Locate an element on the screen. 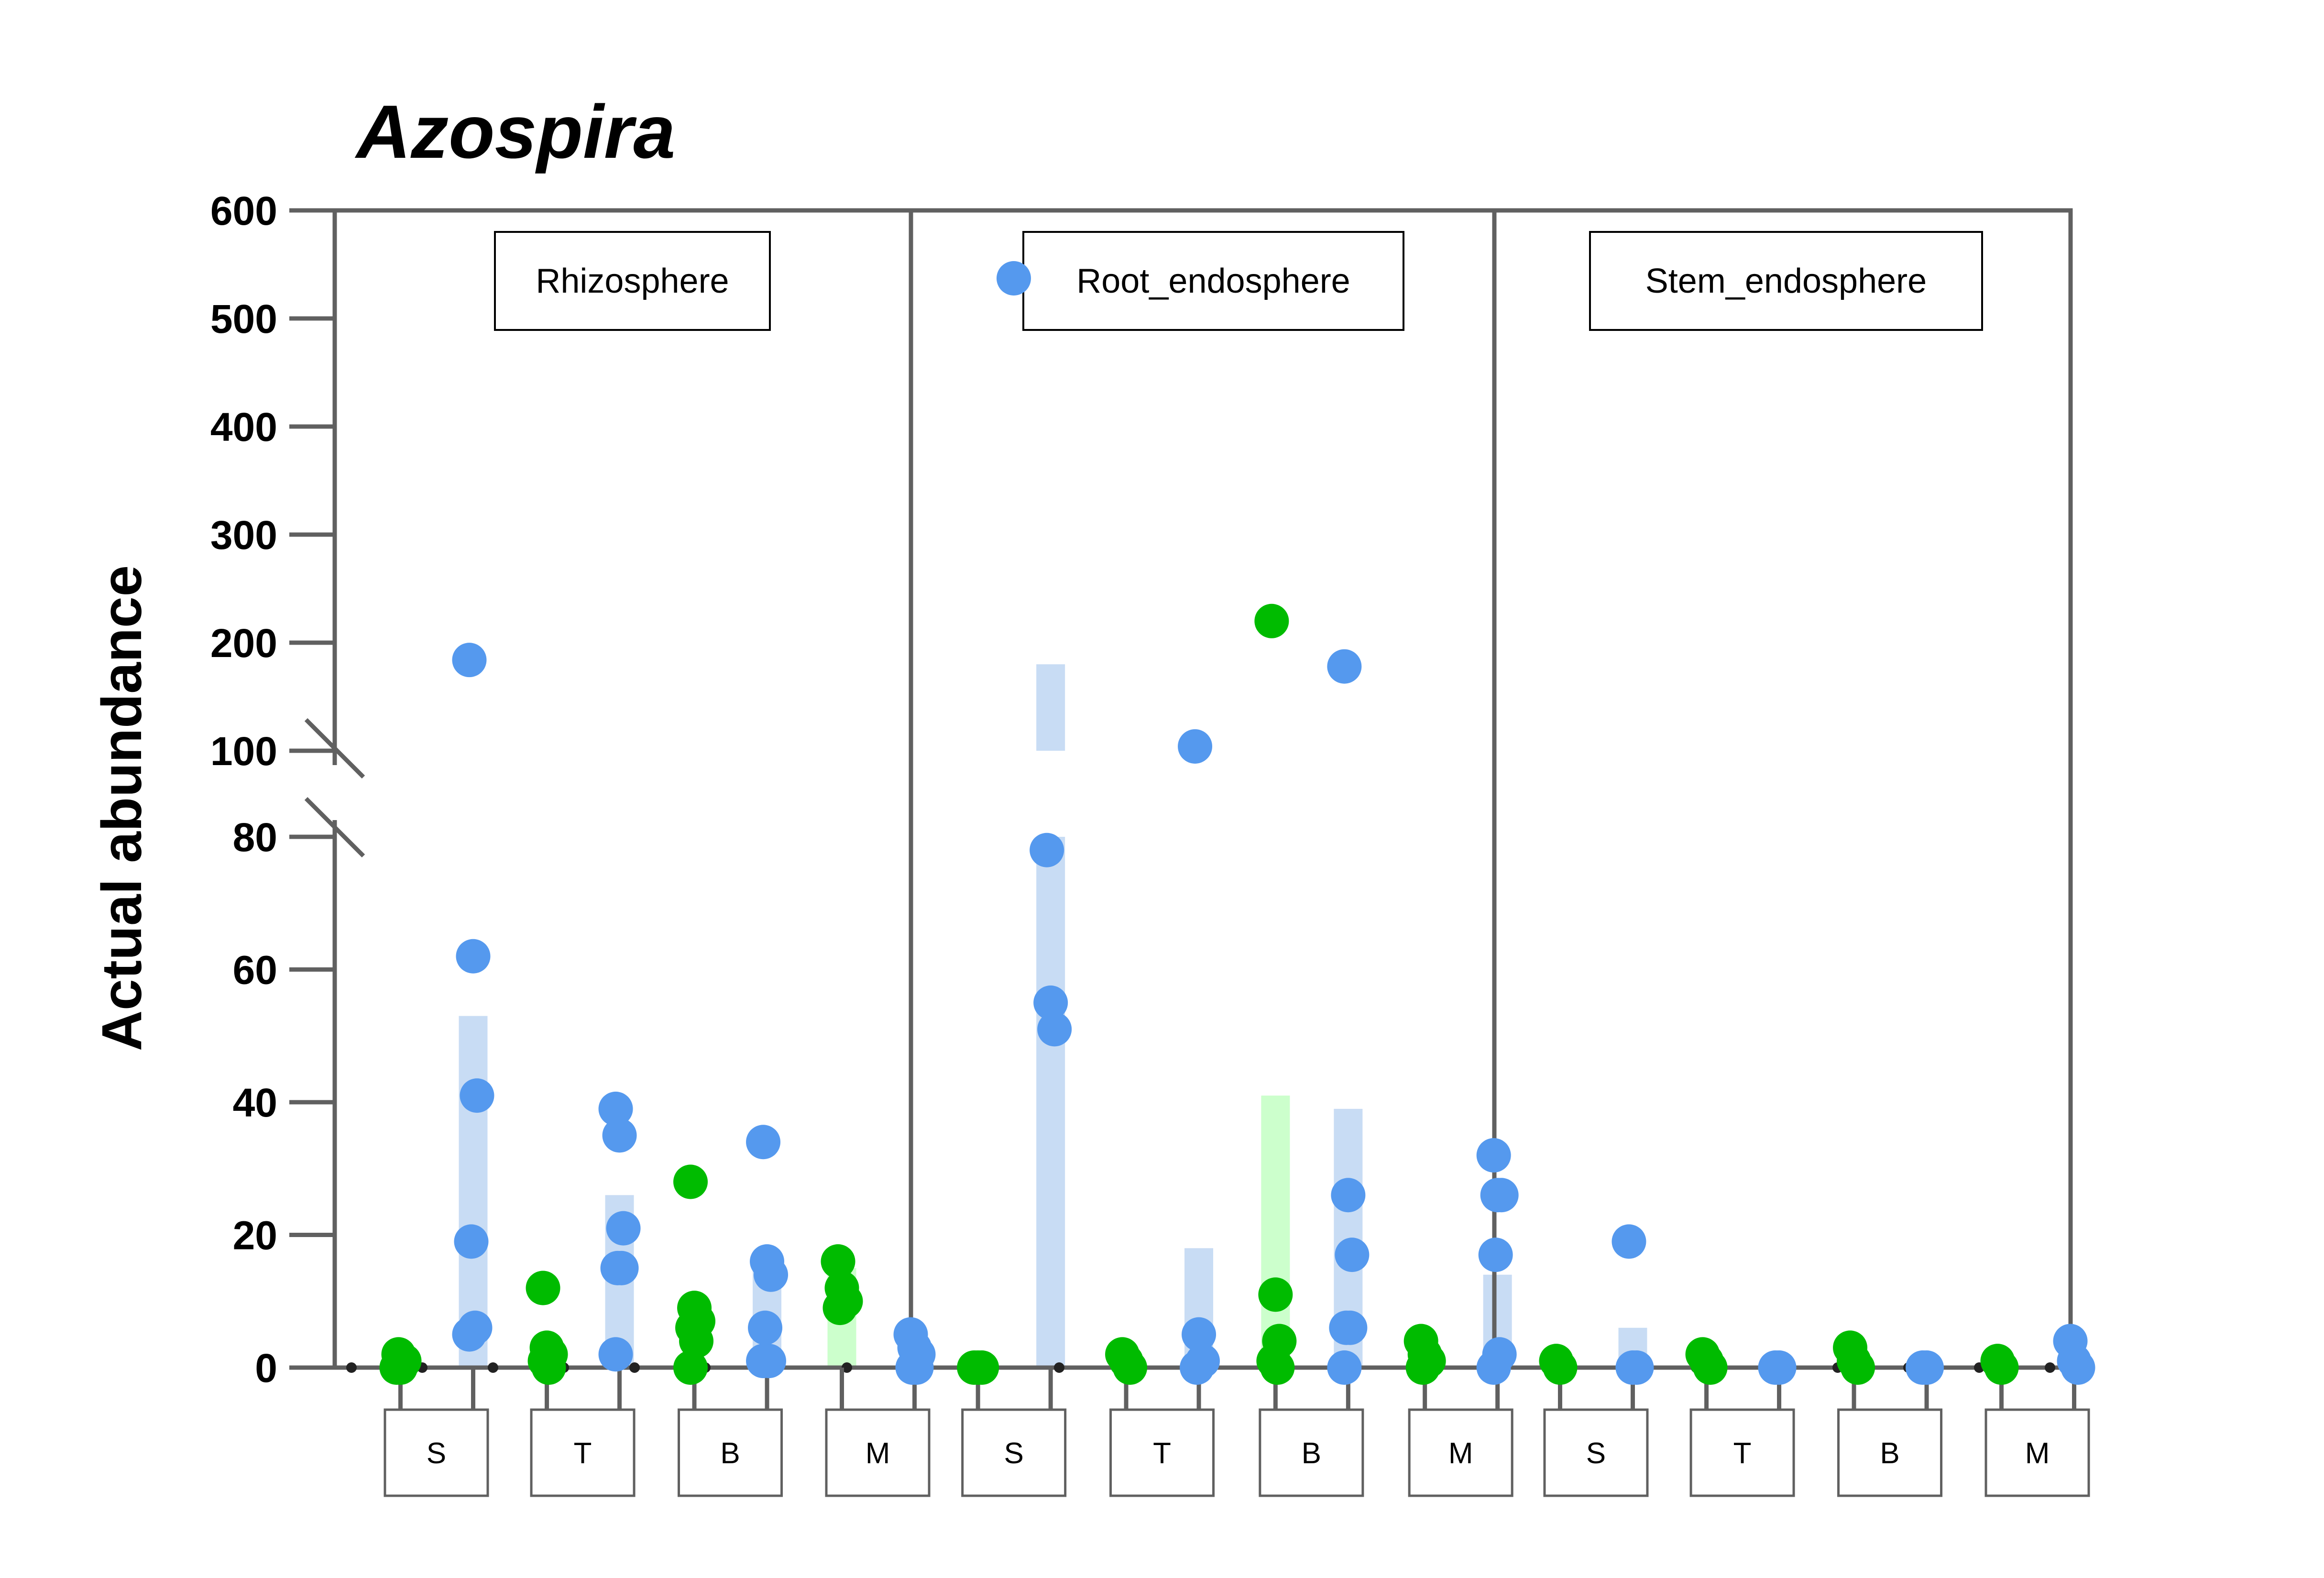 The image size is (2324, 1578). y-tick-label: 600 is located at coordinates (243, 210).